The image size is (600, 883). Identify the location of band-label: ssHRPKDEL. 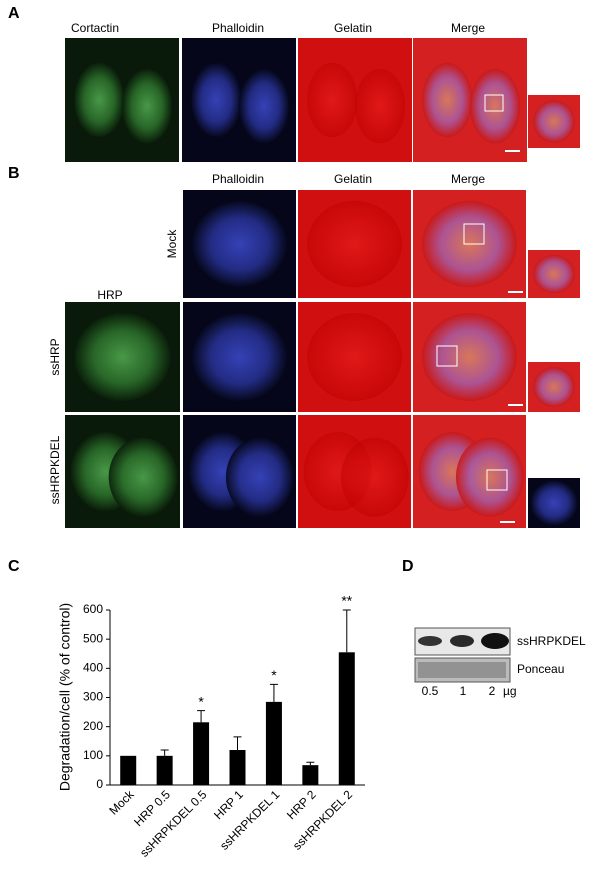
(551, 641).